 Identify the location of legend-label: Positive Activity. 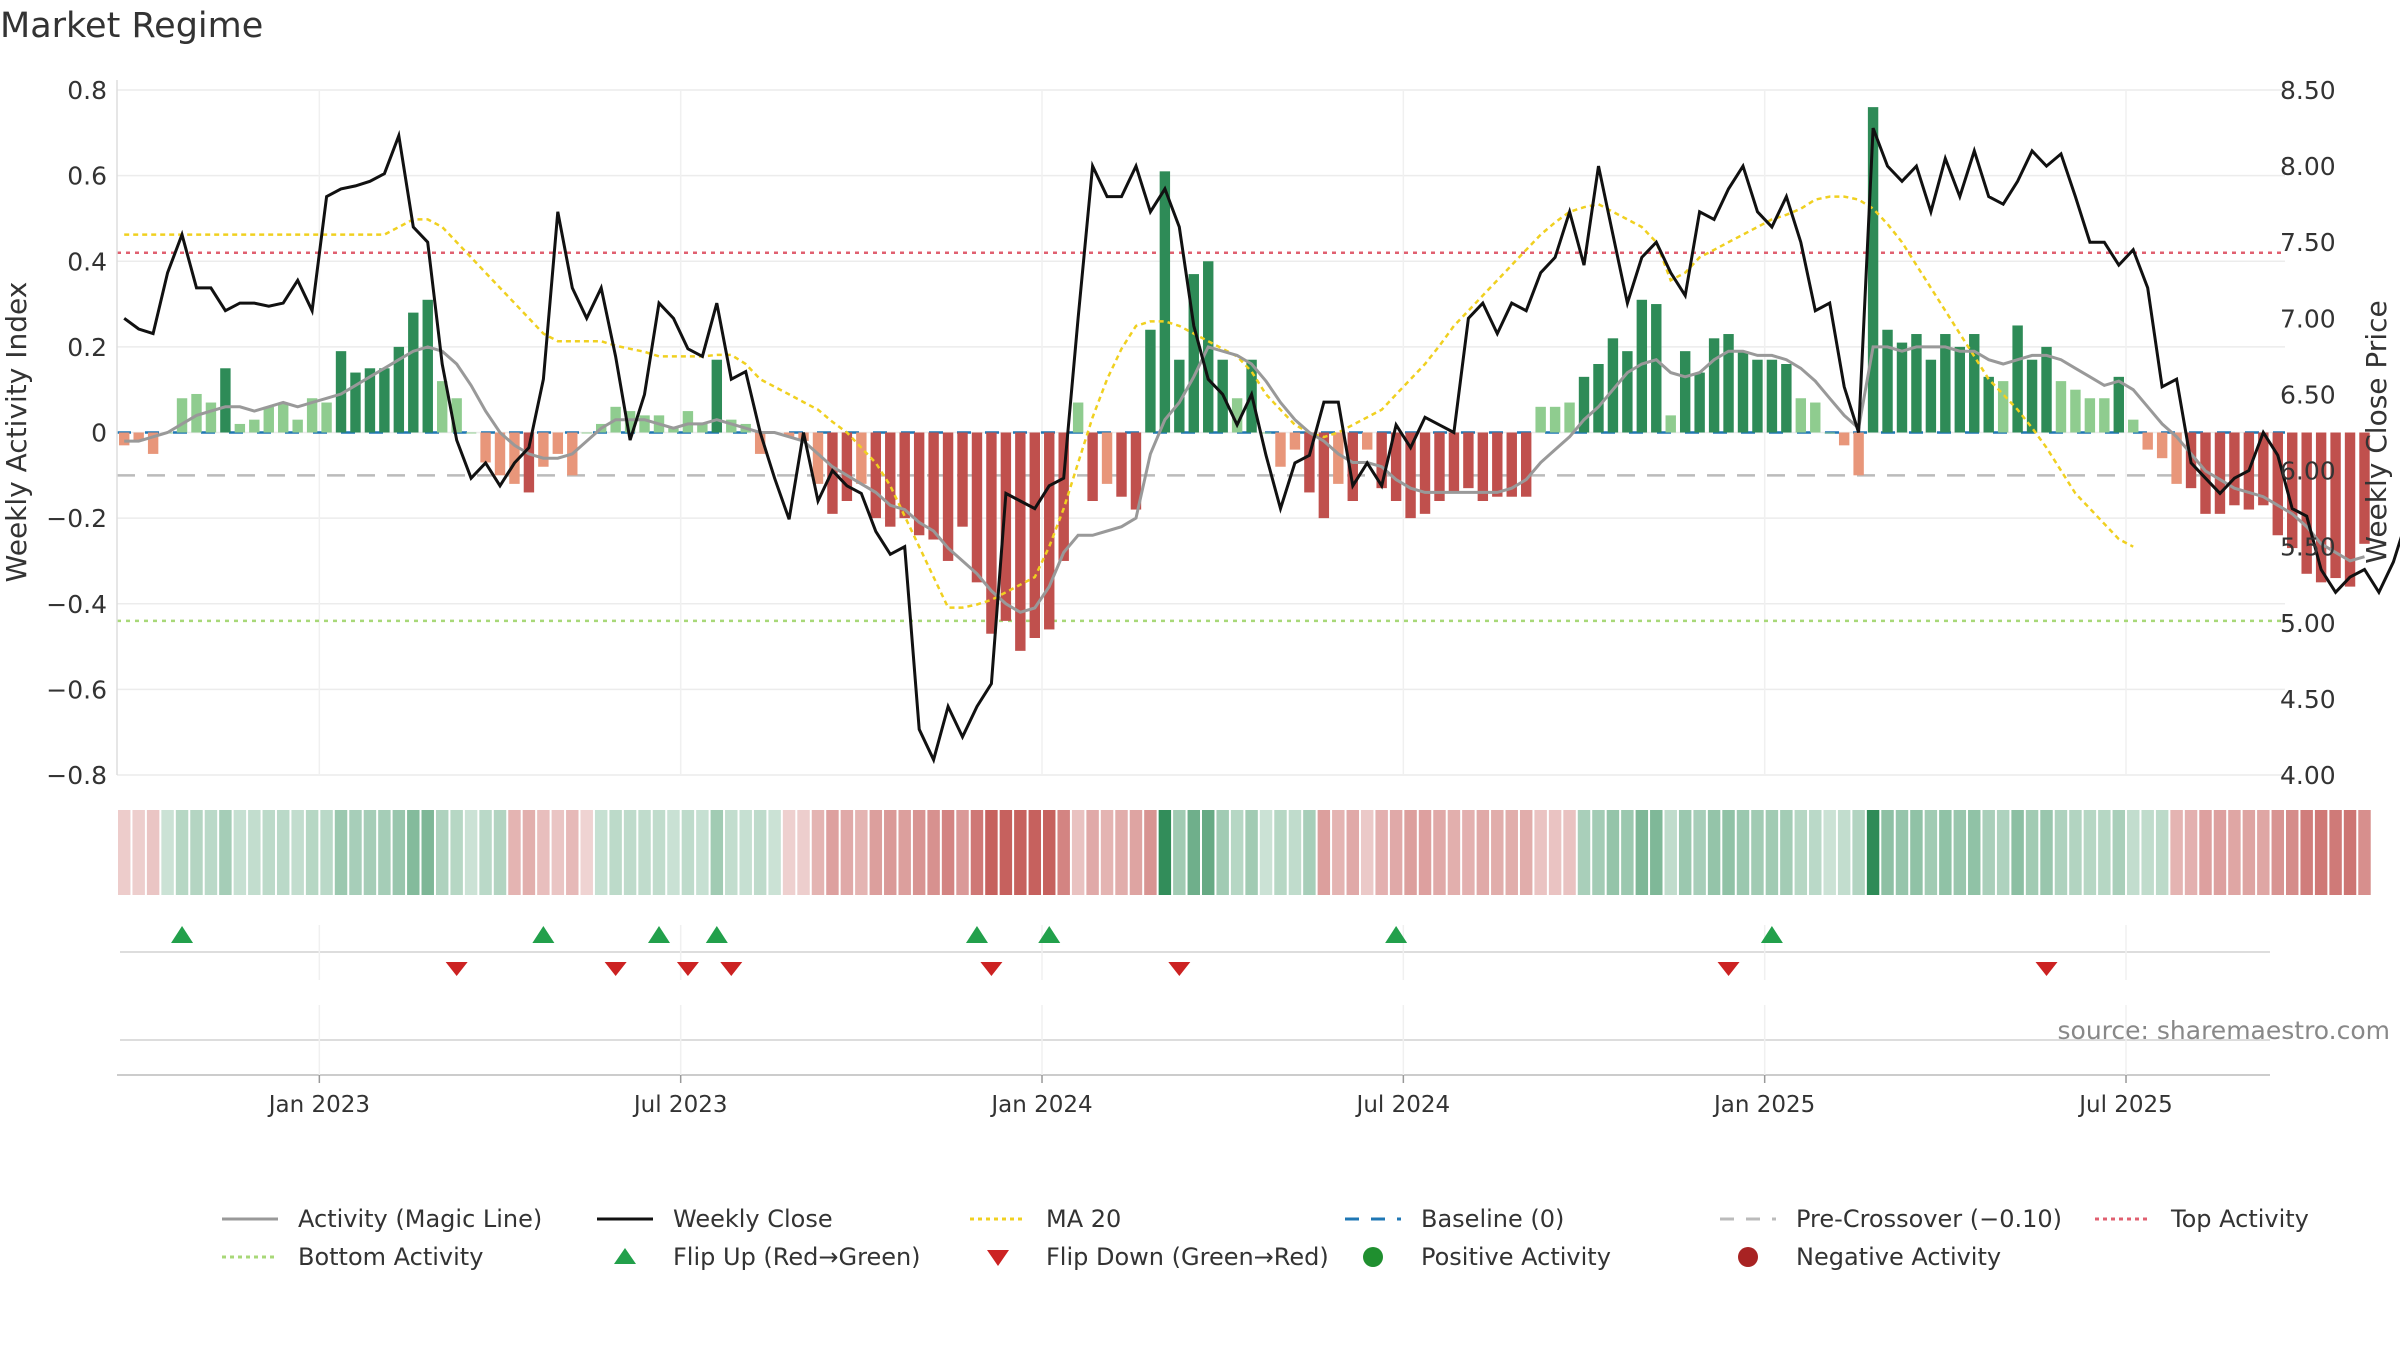
(1516, 1257).